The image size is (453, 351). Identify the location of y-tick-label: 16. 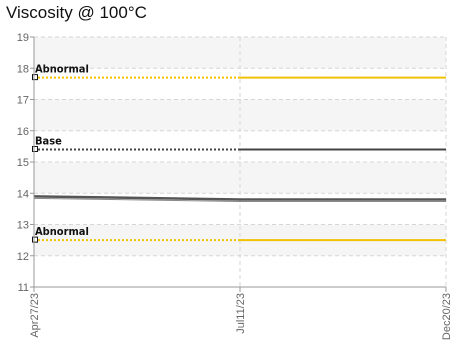
(23, 132).